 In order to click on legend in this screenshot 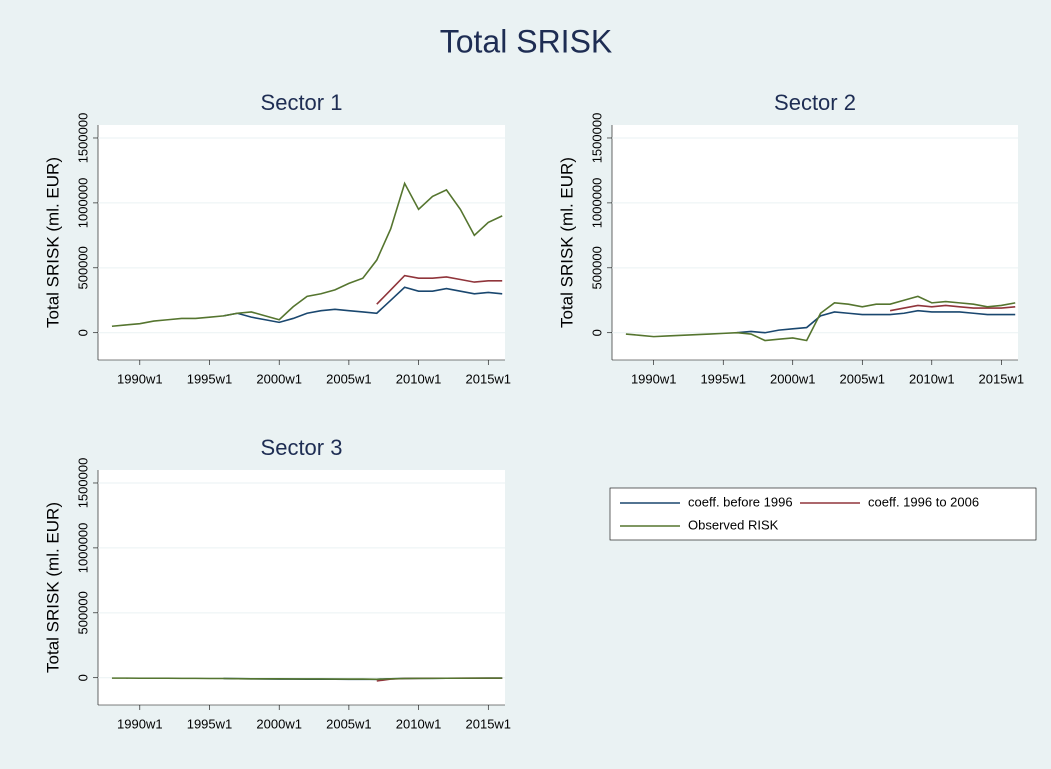, I will do `click(823, 514)`.